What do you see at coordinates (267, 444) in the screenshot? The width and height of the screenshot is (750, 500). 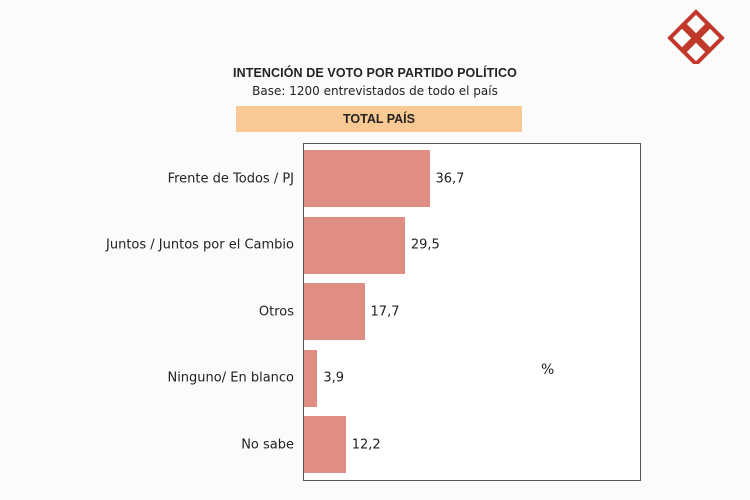 I see `category-label: No sabe` at bounding box center [267, 444].